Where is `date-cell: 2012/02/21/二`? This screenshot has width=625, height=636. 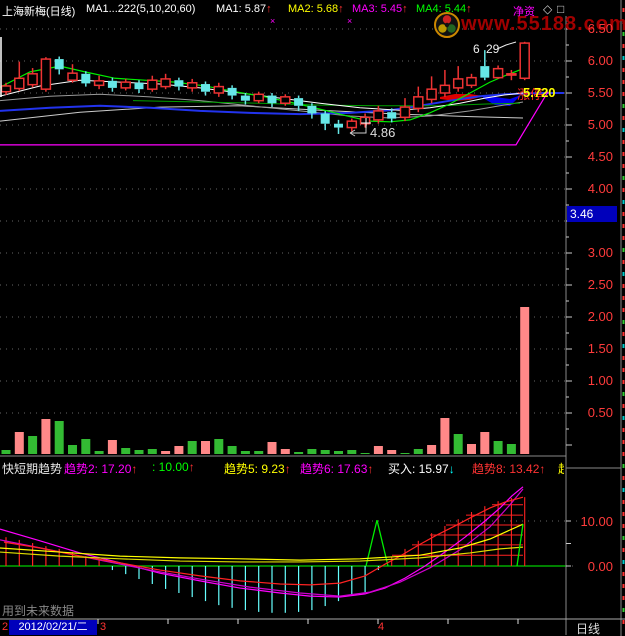 date-cell: 2012/02/21/二 is located at coordinates (53, 627).